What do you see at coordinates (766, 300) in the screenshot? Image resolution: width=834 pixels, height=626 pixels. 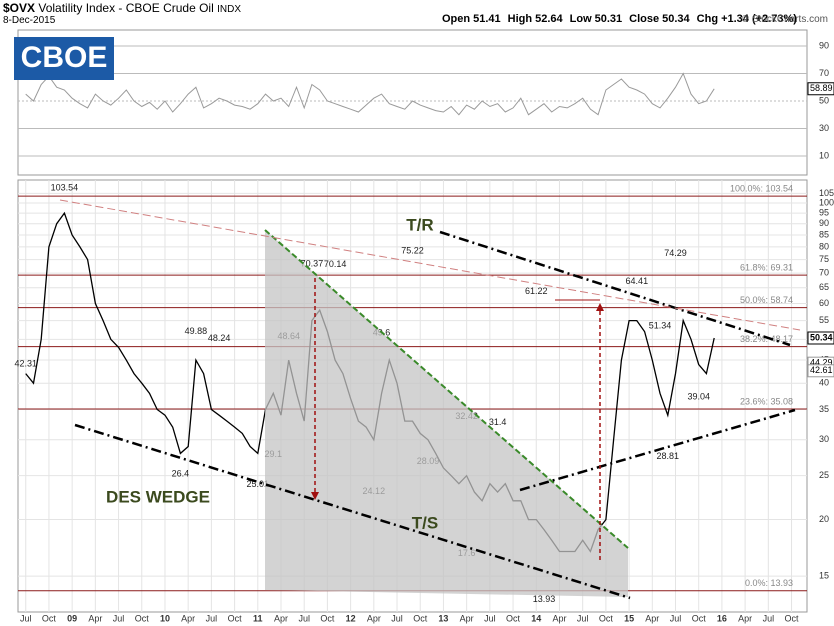 I see `fib-label: 50.0%: 58.74` at bounding box center [766, 300].